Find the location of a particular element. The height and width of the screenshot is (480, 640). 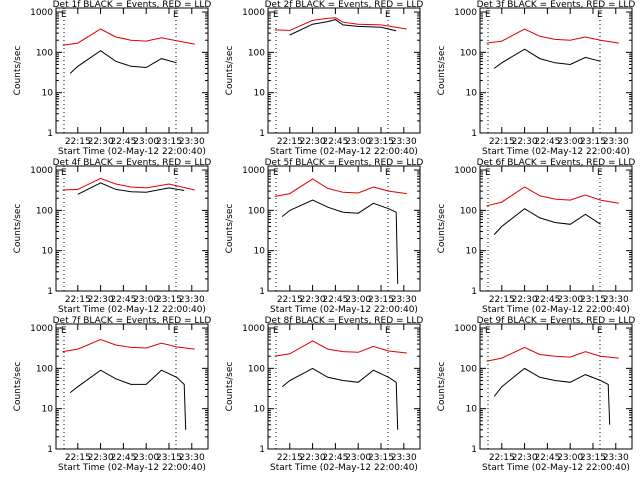

panel-title: Det 4f BLACK = Events, RED = LLD is located at coordinates (132, 163).